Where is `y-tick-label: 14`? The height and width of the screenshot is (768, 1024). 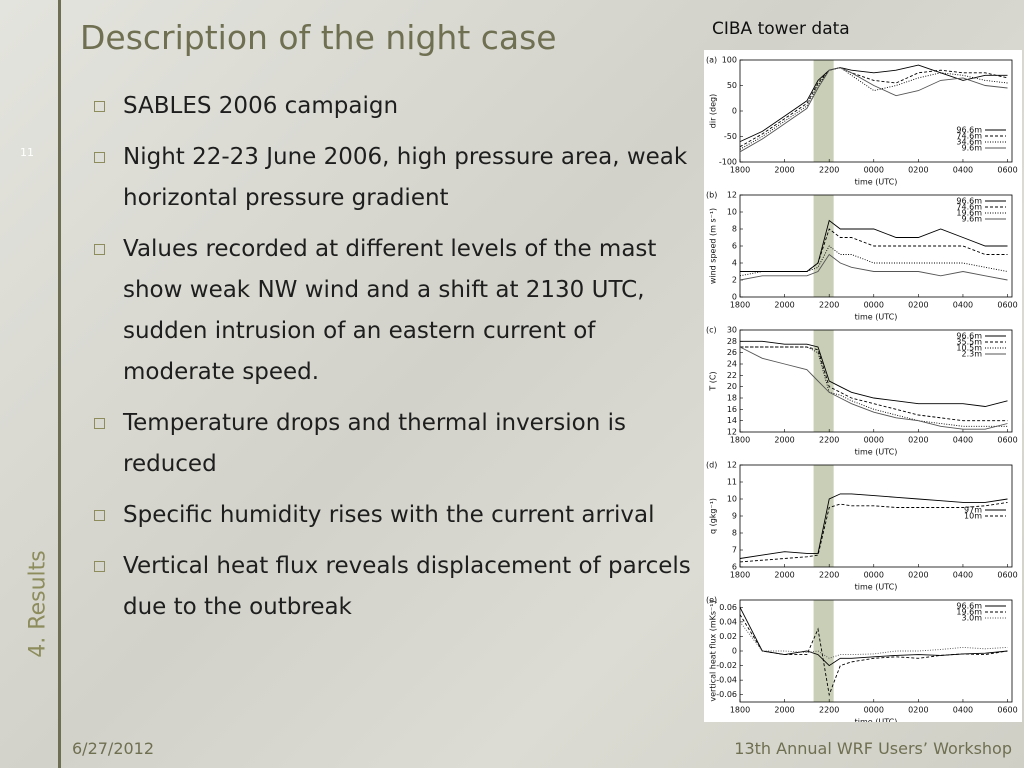
y-tick-label: 14 is located at coordinates (732, 420).